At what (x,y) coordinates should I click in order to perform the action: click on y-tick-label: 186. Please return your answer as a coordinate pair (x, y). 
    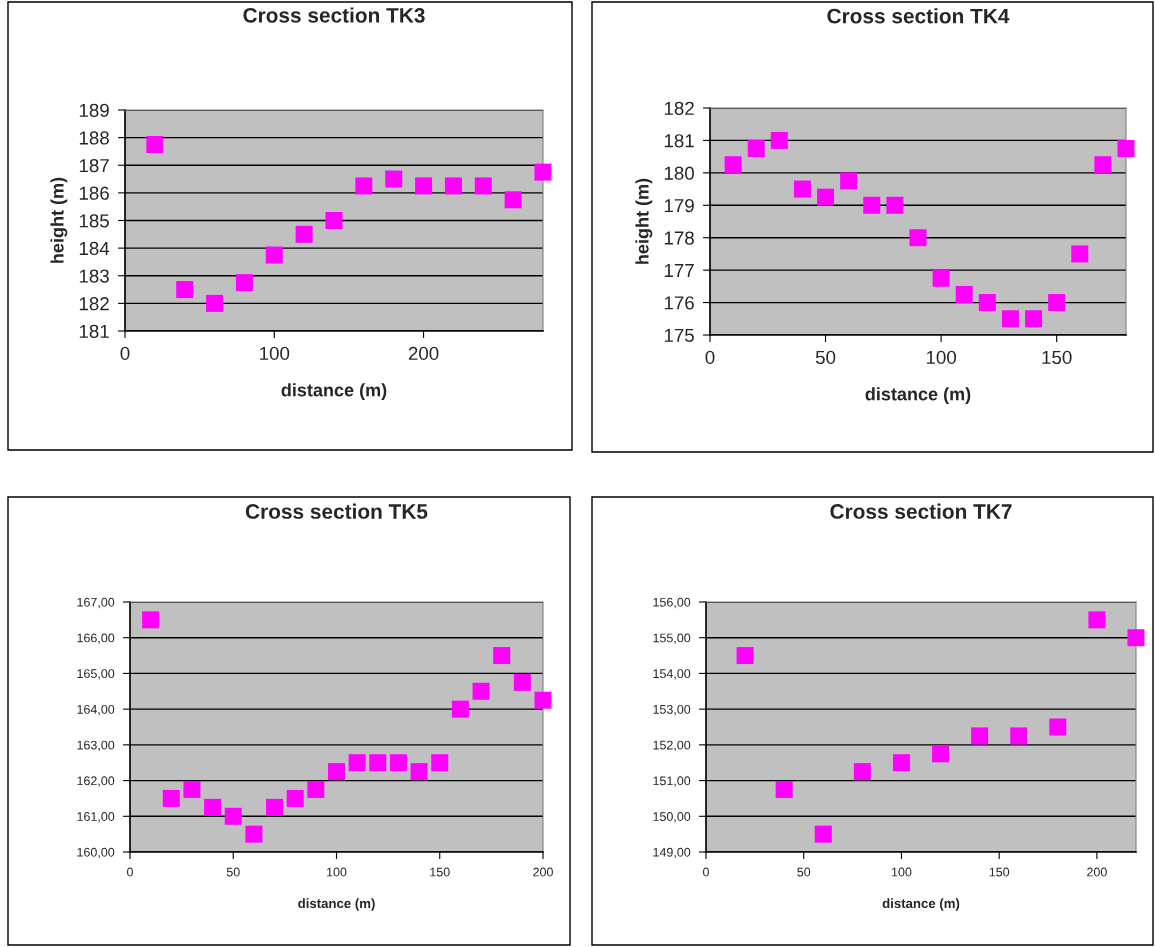
    Looking at the image, I should click on (94, 193).